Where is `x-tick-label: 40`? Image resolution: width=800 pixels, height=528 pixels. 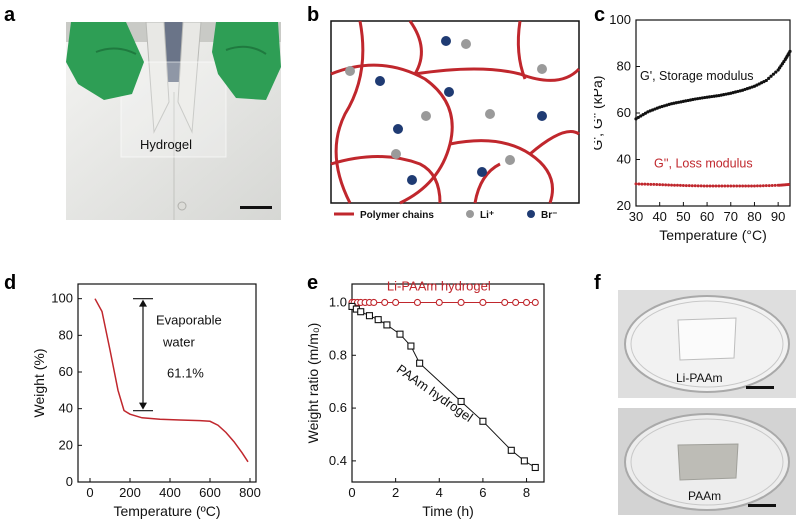 x-tick-label: 40 is located at coordinates (659, 216).